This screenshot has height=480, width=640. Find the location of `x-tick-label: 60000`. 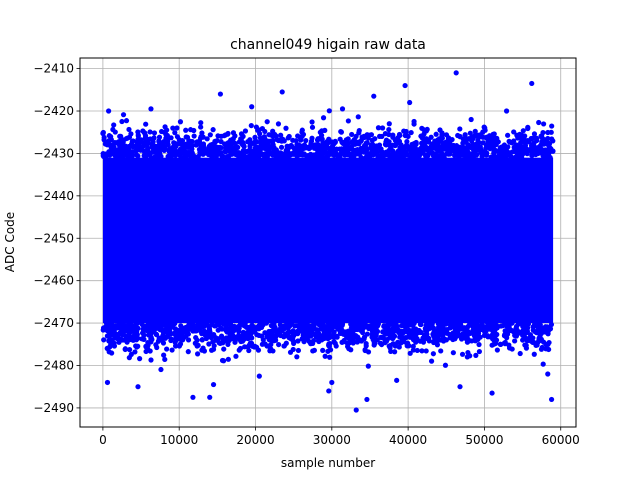

x-tick-label: 60000 is located at coordinates (561, 440).